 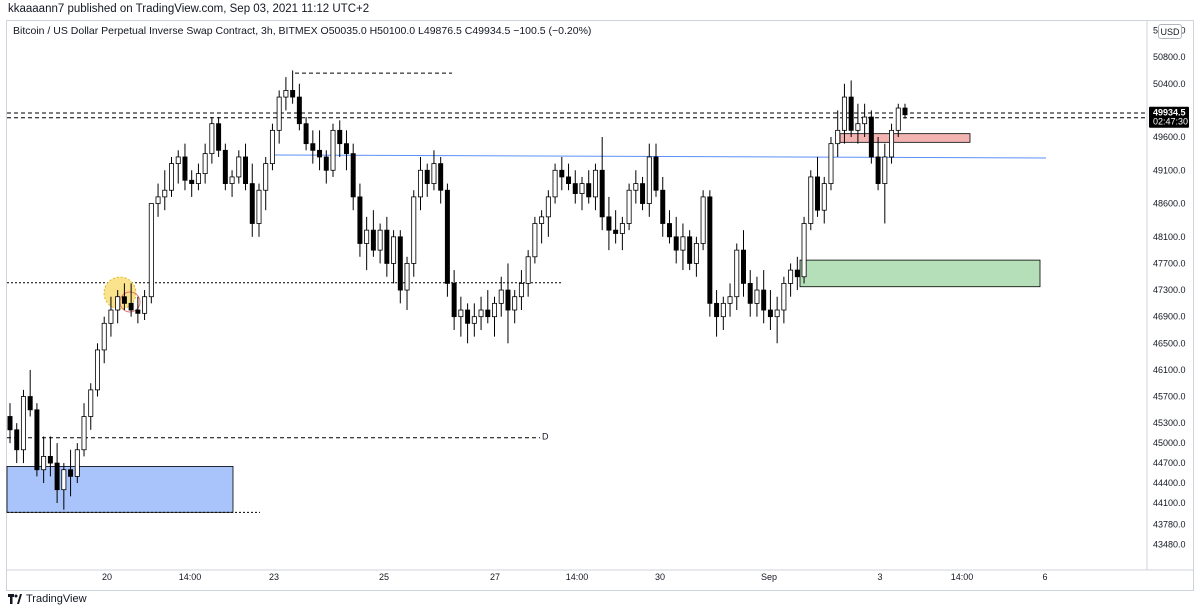 I want to click on currency-button: USD, so click(x=1170, y=31).